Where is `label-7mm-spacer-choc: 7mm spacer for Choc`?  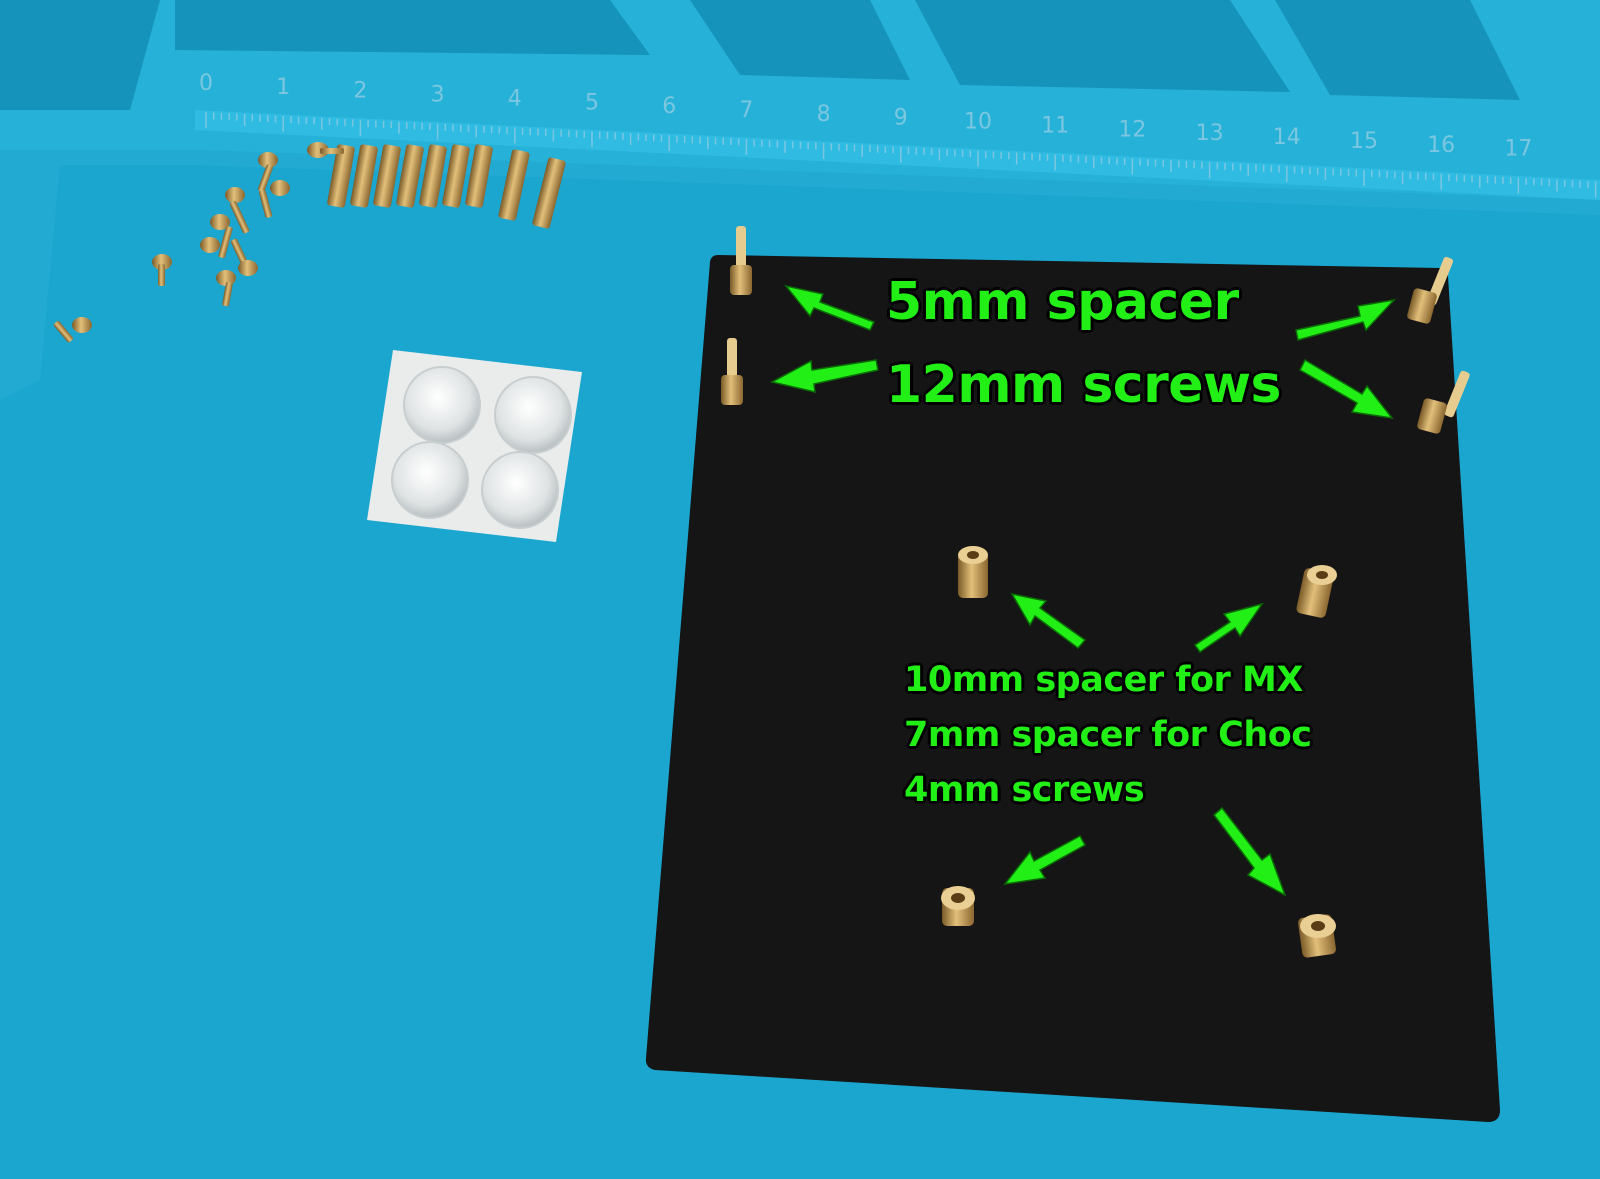
label-7mm-spacer-choc: 7mm spacer for Choc is located at coordinates (1108, 735).